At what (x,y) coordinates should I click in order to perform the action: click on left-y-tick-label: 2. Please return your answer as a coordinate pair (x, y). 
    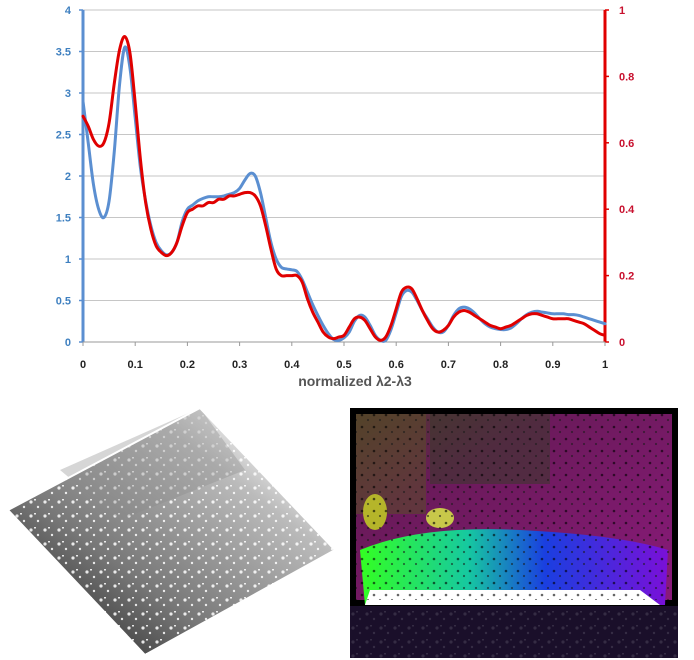
    Looking at the image, I should click on (68, 177).